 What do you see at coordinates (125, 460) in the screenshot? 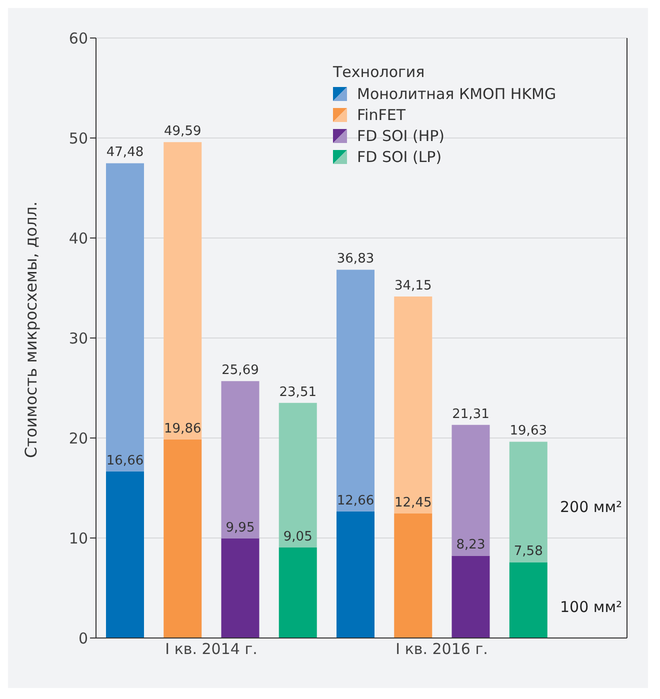
I see `data-label: 16,66` at bounding box center [125, 460].